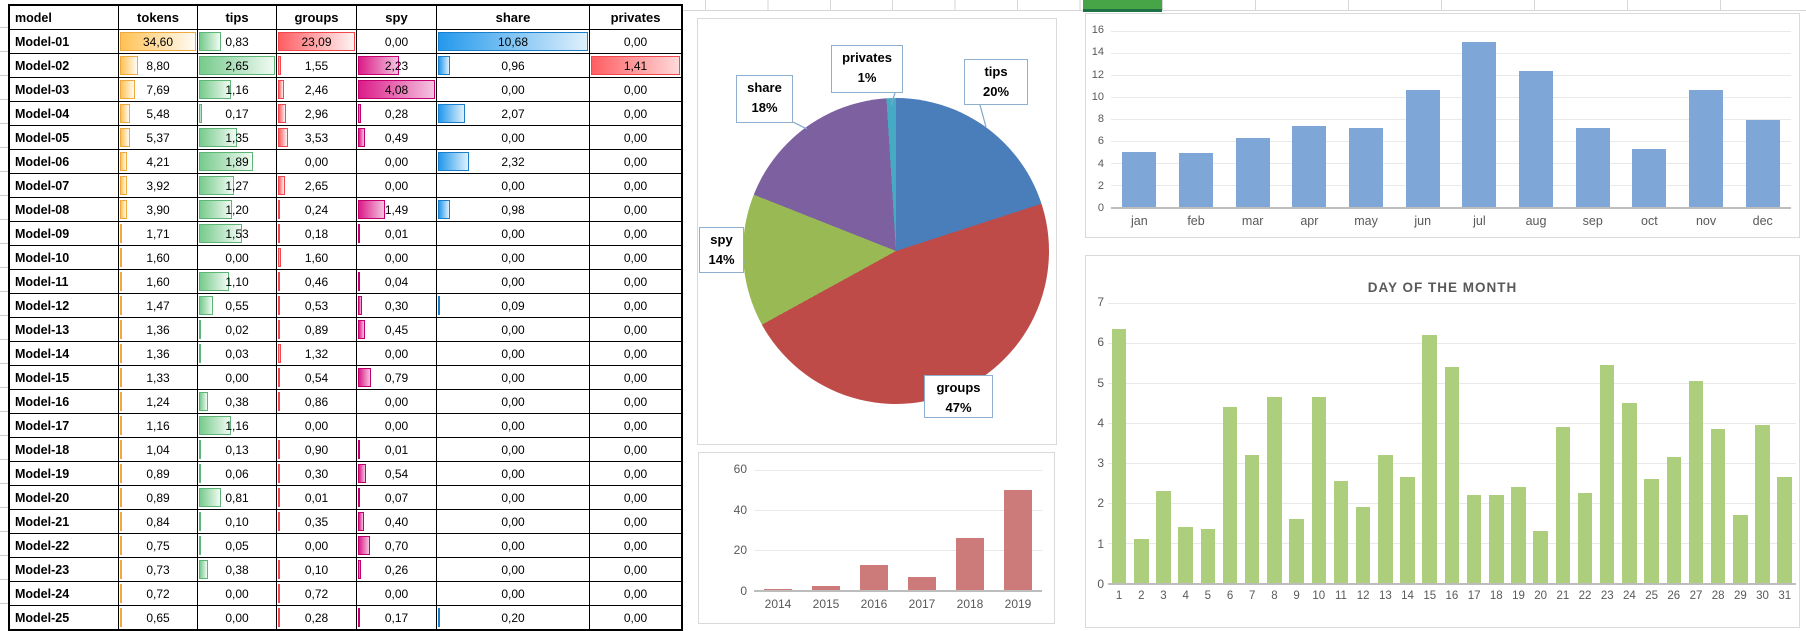 The width and height of the screenshot is (1806, 631). Describe the element at coordinates (158, 545) in the screenshot. I see `cell-tokens: 0,75` at that location.